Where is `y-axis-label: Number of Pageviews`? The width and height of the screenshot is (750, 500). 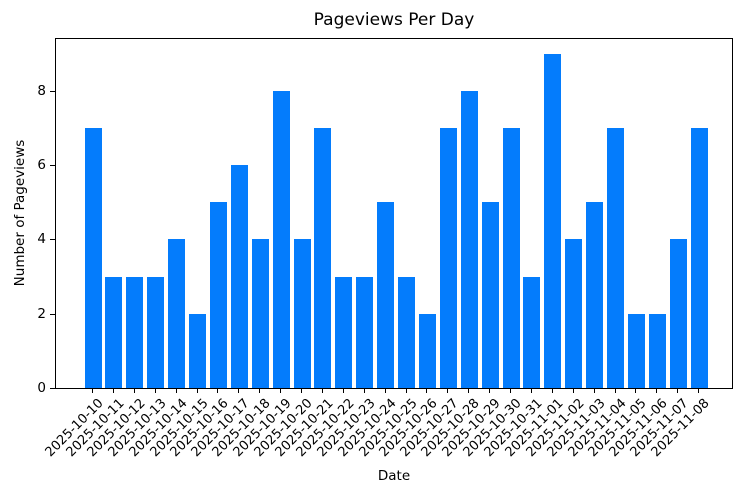 y-axis-label: Number of Pageviews is located at coordinates (20, 213).